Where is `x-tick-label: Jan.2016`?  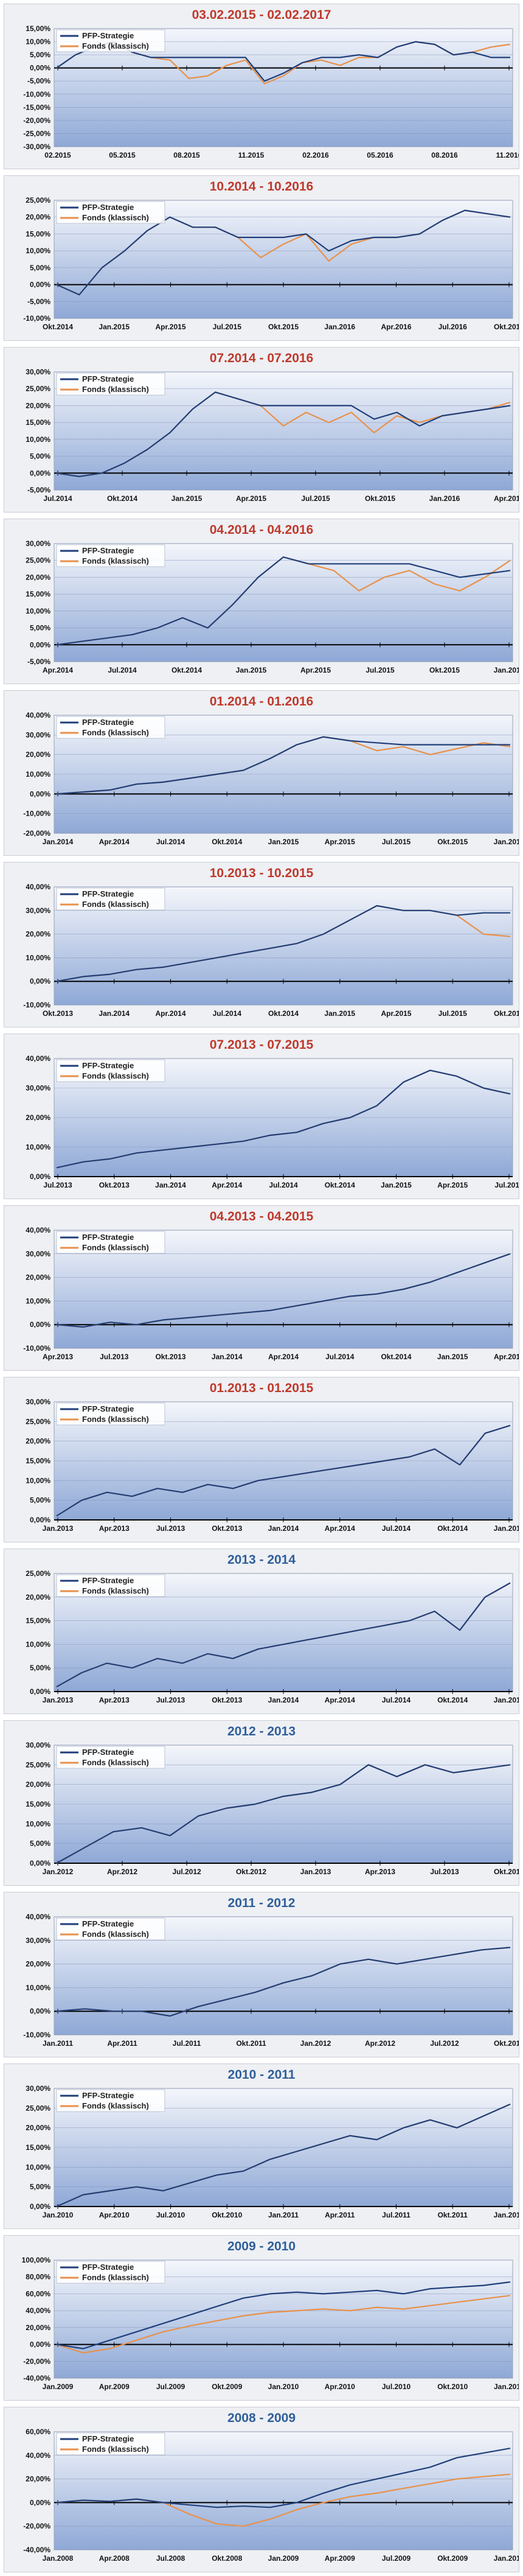
x-tick-label: Jan.2016 is located at coordinates (507, 842).